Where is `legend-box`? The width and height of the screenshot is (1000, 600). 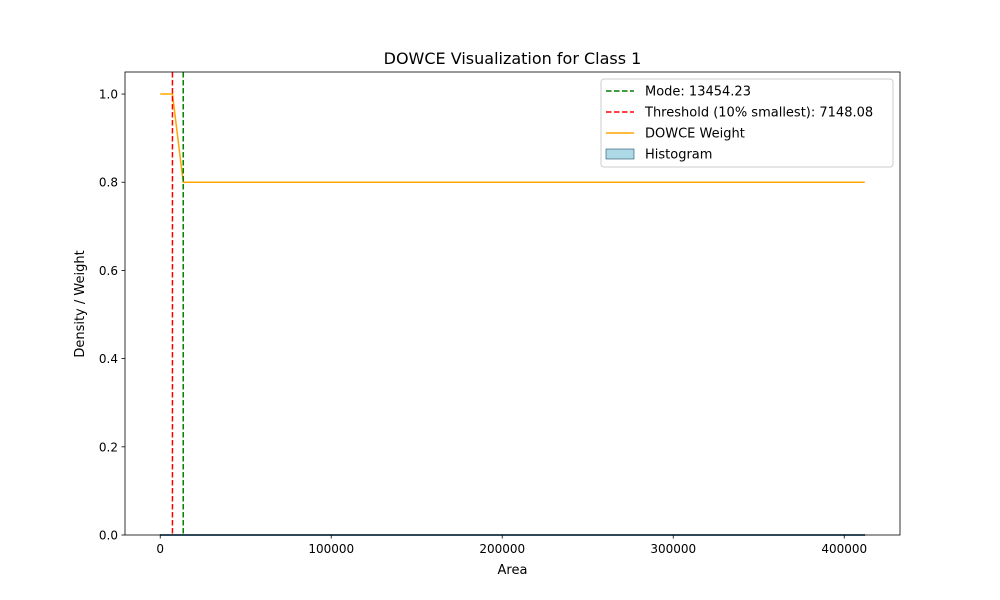
legend-box is located at coordinates (747, 123).